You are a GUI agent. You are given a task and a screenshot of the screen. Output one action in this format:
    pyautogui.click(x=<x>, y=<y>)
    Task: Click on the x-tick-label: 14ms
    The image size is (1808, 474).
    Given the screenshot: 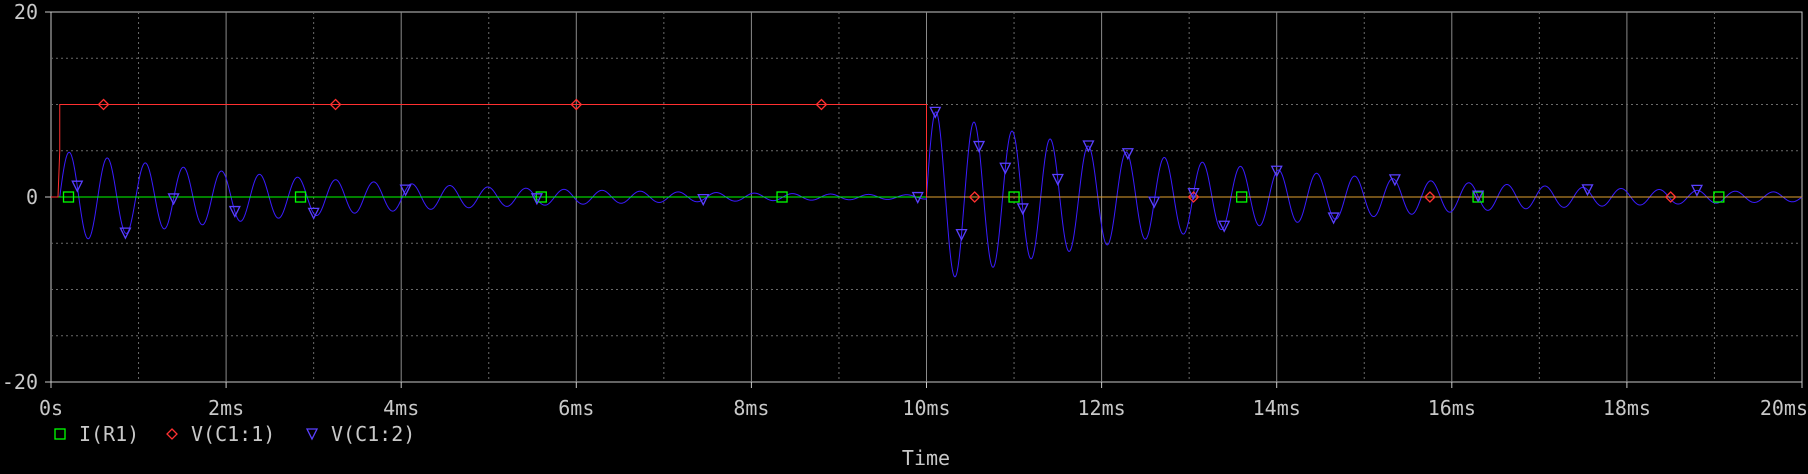 What is the action you would take?
    pyautogui.click(x=1277, y=408)
    